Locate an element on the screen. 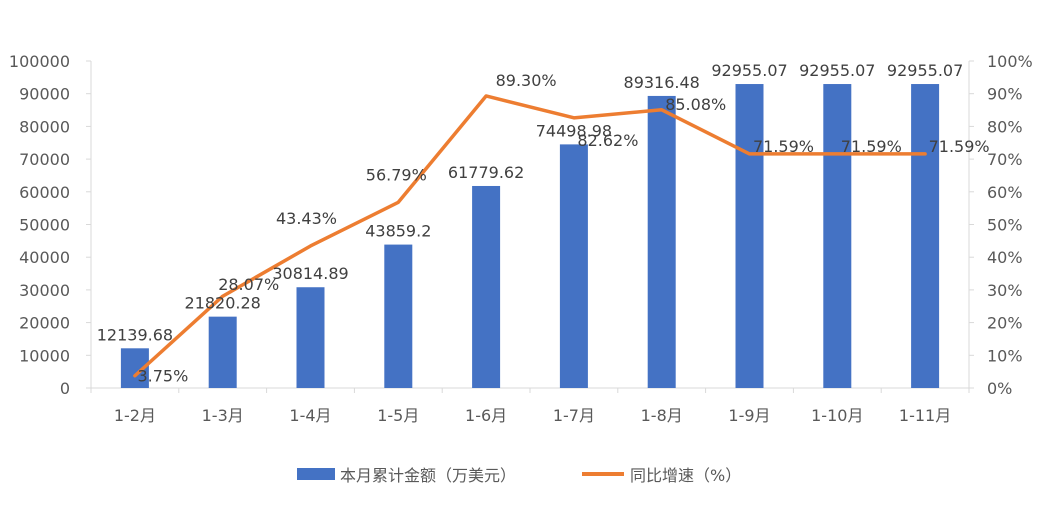 Image resolution: width=1045 pixels, height=509 pixels. line-data-label: 43.43% is located at coordinates (306, 218).